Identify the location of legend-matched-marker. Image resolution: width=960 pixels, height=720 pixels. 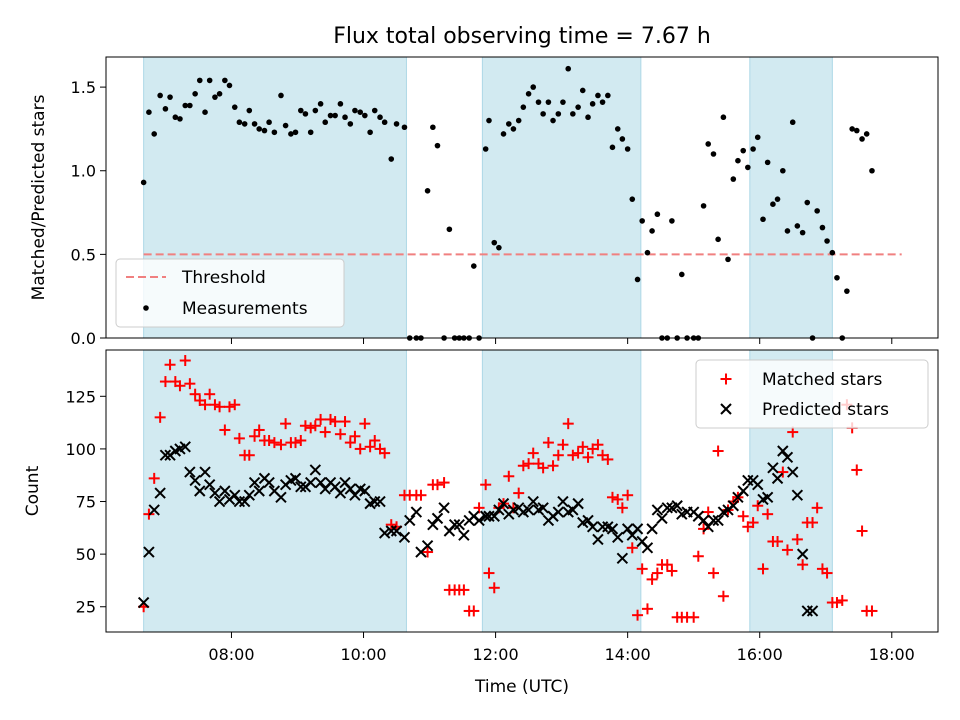
(726, 379).